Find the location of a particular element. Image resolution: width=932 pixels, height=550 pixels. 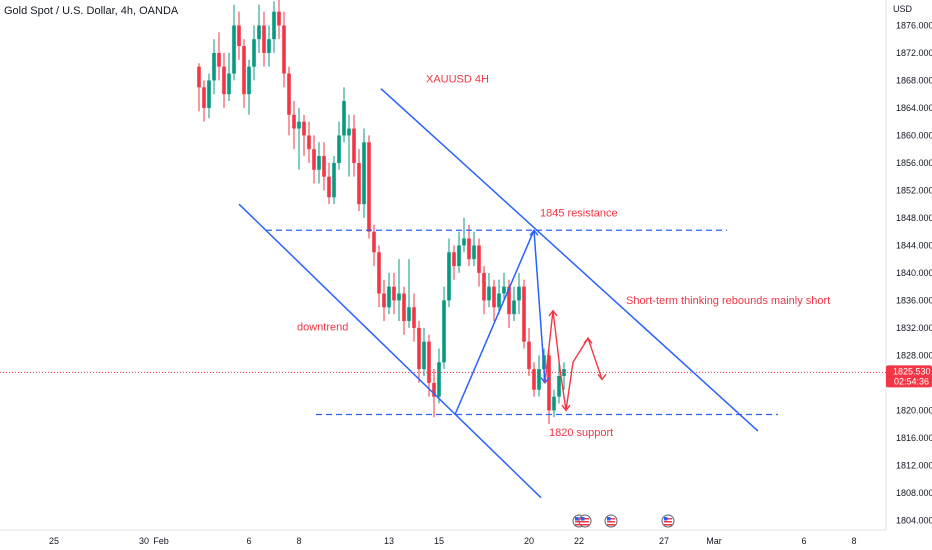

chart-annotation: XAUUSD 4H is located at coordinates (457, 79).